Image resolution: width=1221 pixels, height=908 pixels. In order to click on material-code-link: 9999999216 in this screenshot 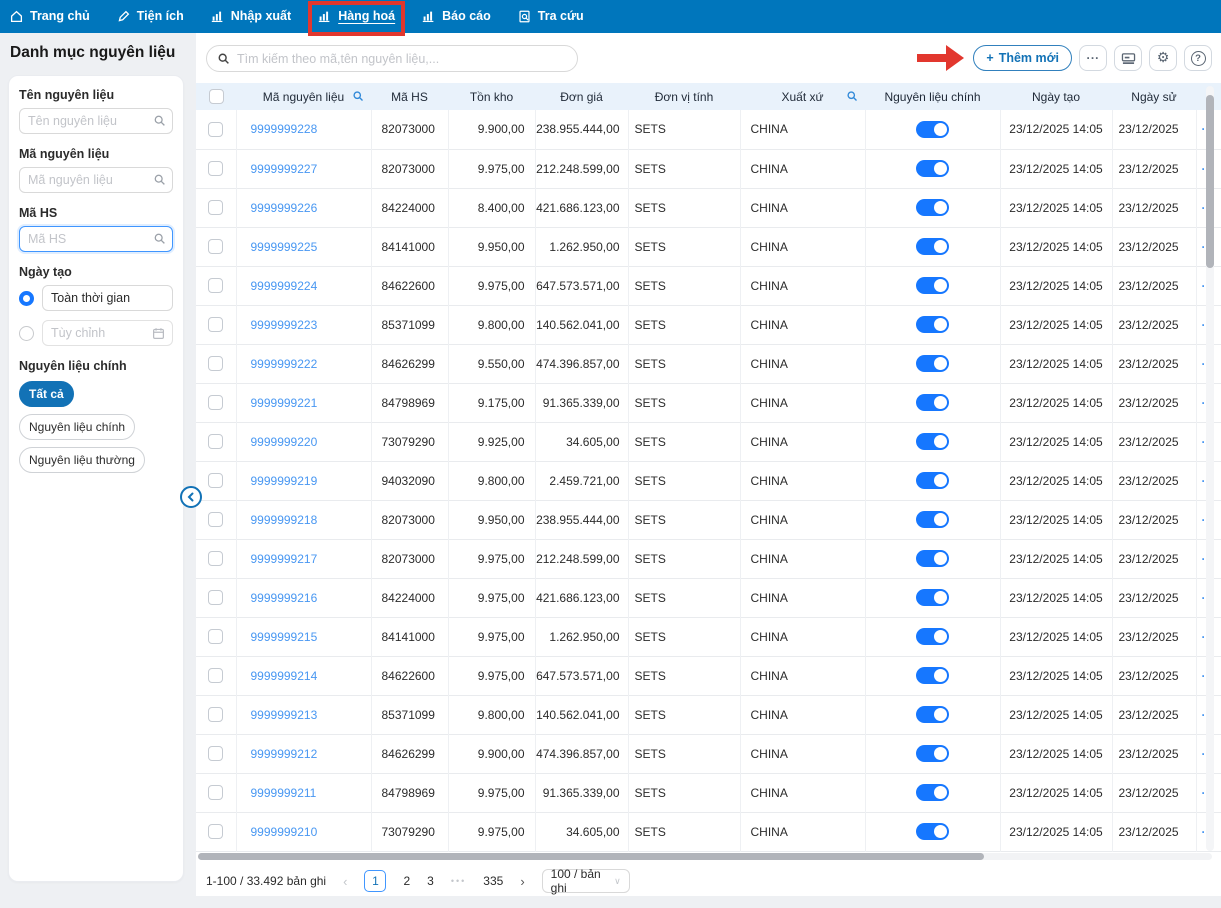, I will do `click(284, 597)`.